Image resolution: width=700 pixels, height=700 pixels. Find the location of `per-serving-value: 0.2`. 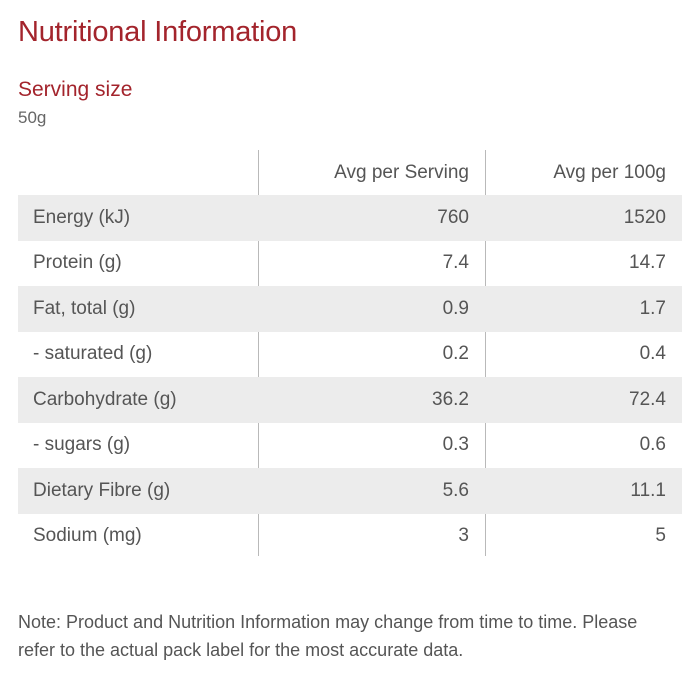

per-serving-value: 0.2 is located at coordinates (455, 354).